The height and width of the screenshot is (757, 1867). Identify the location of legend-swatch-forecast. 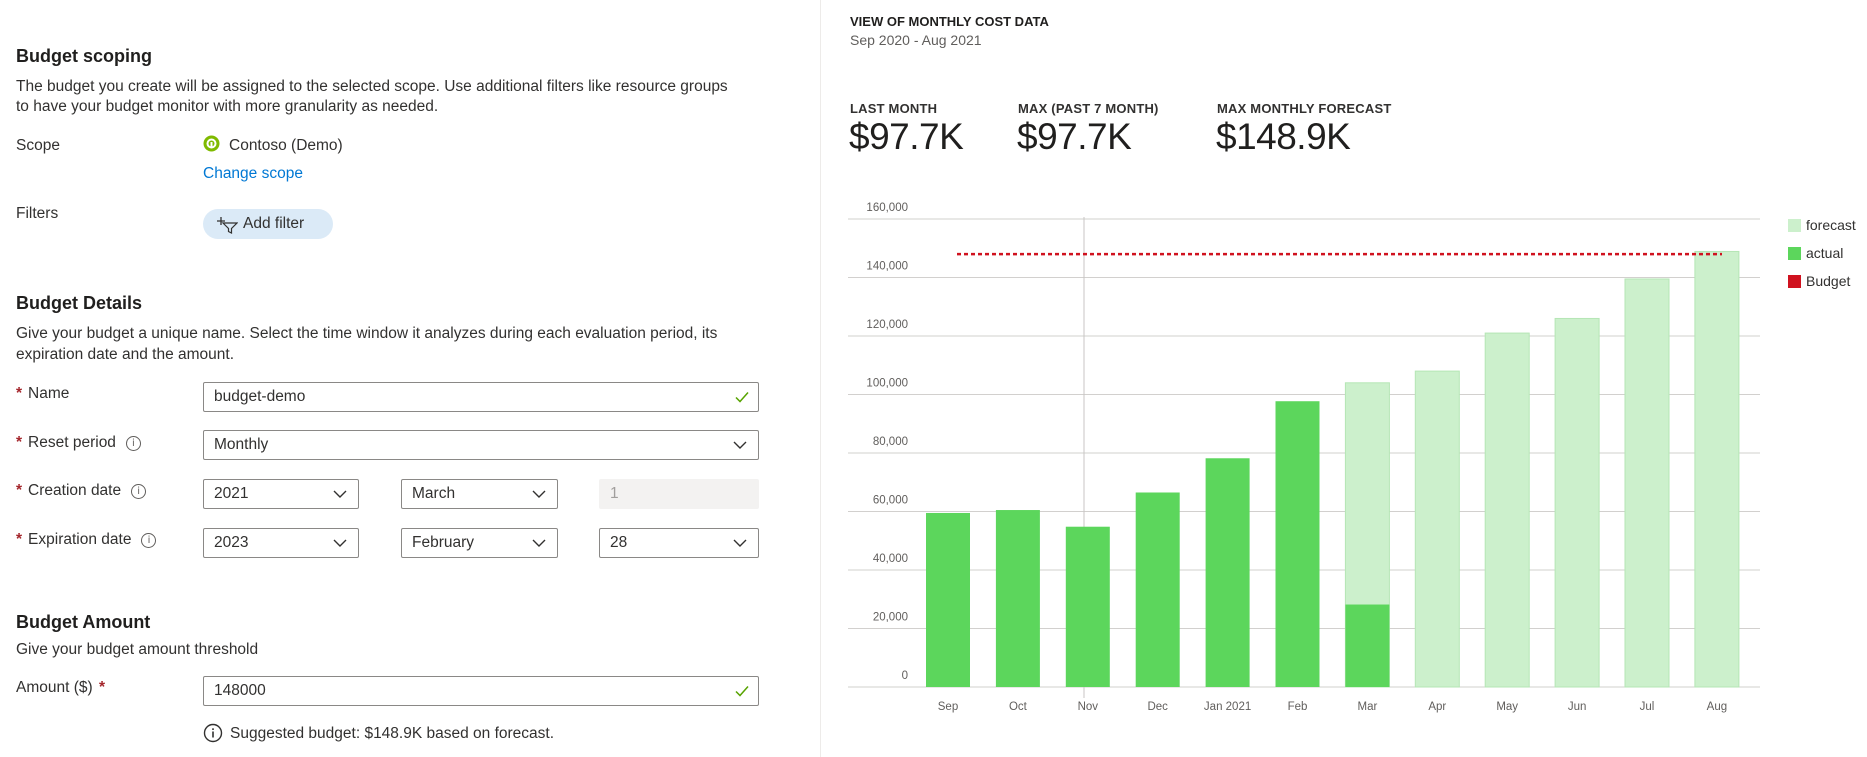
(1794, 225).